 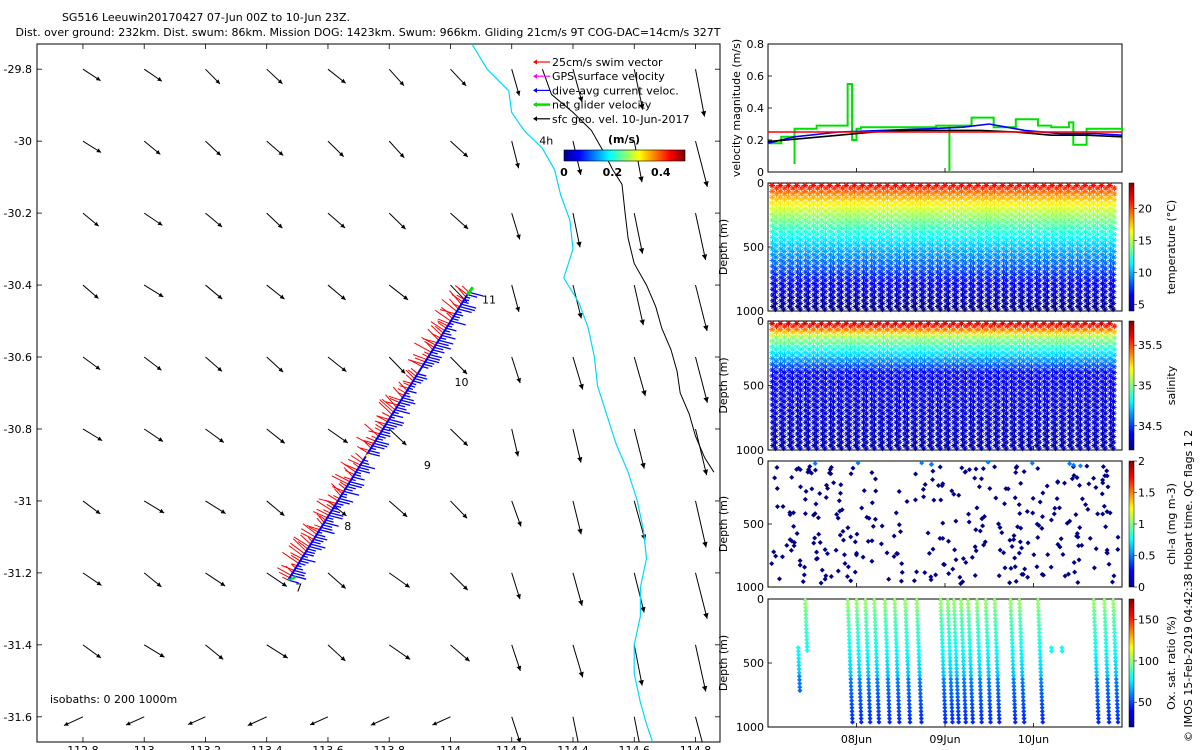 What do you see at coordinates (945, 136) in the screenshot?
I see `velocity-series-line` at bounding box center [945, 136].